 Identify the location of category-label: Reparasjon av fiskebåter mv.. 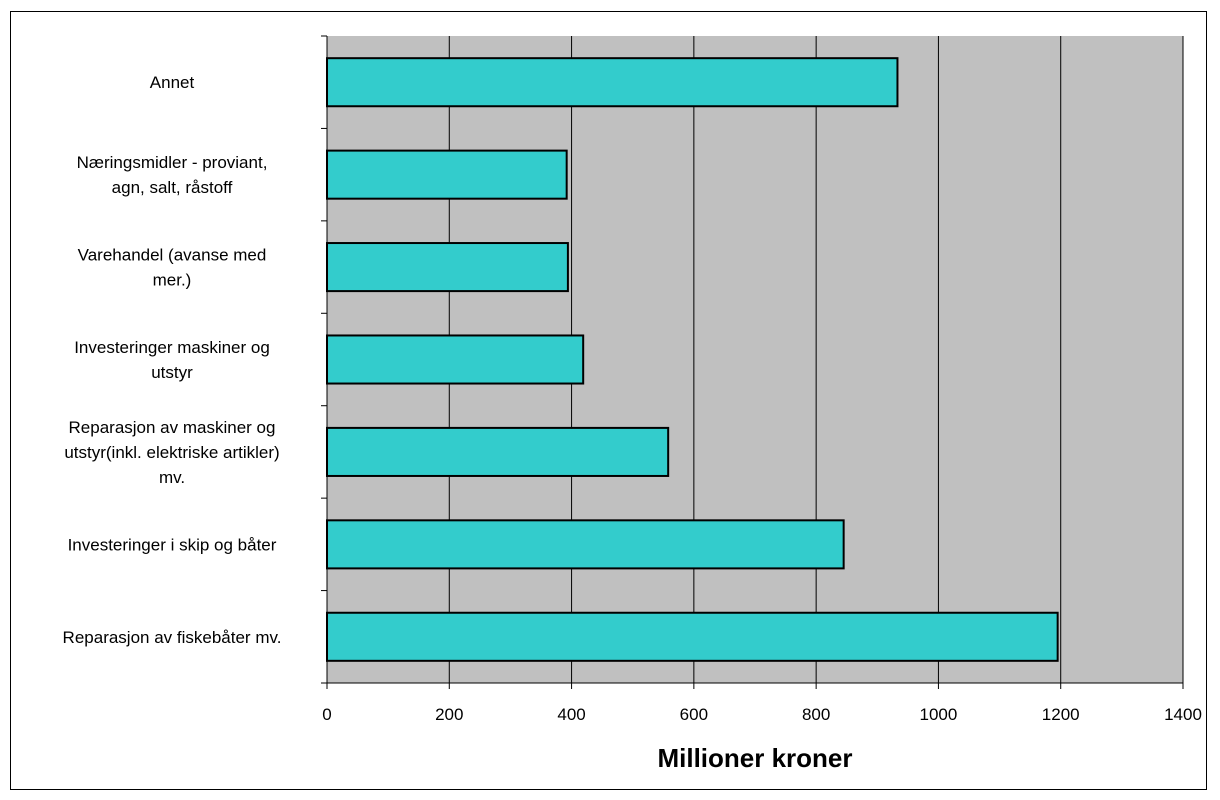
(172, 637).